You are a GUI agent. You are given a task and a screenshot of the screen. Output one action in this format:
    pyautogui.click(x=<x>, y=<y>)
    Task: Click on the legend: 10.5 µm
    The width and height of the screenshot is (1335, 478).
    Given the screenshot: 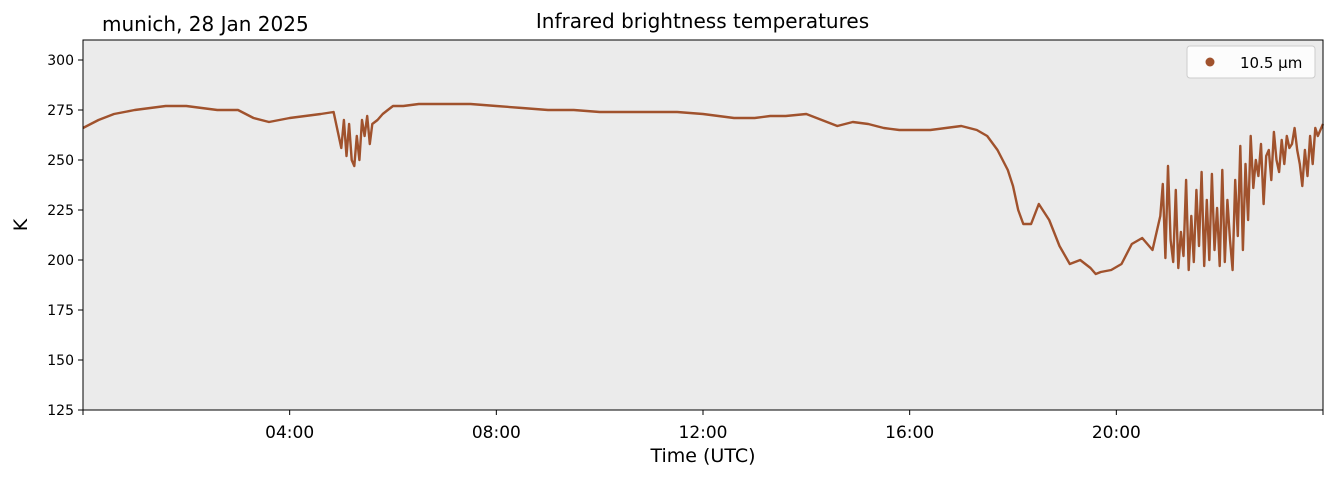 What is the action you would take?
    pyautogui.click(x=1251, y=62)
    